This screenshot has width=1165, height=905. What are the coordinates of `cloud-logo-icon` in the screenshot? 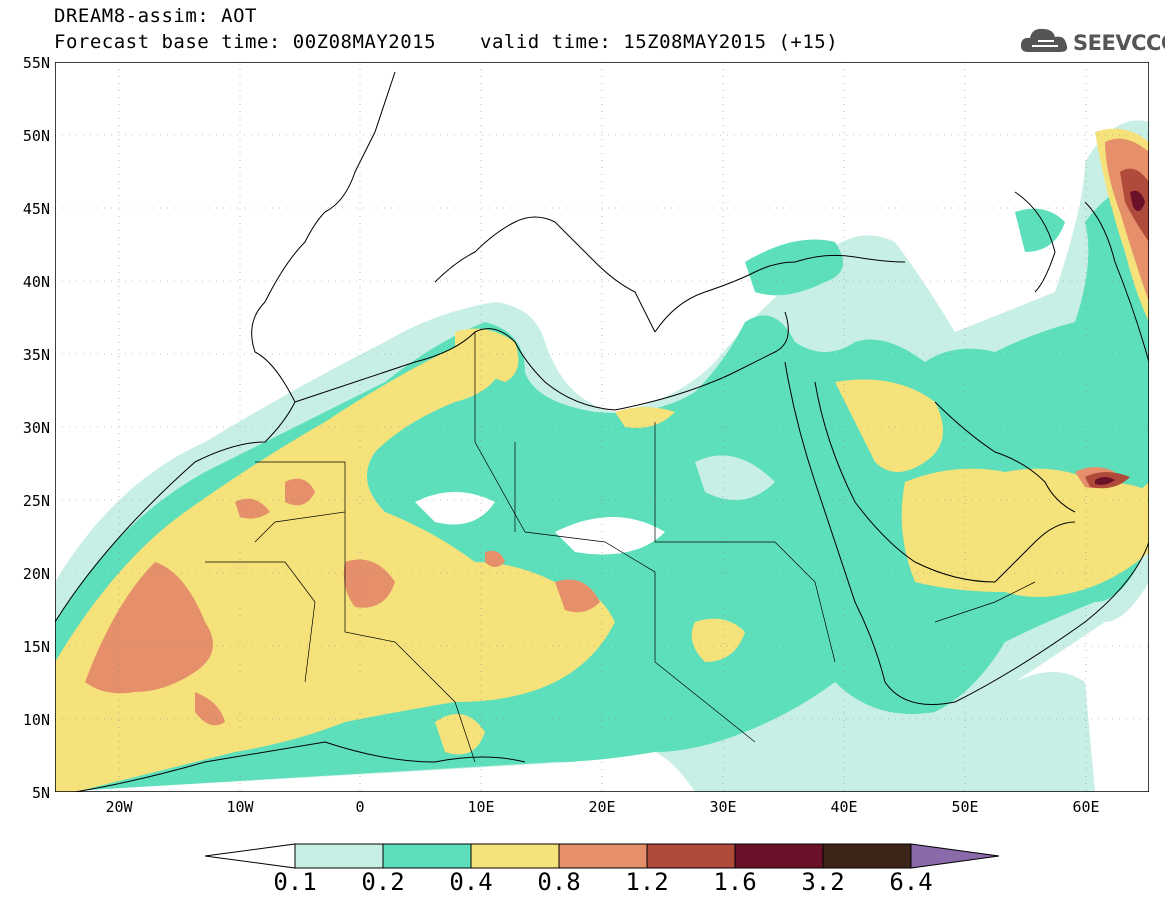 It's located at (1044, 40).